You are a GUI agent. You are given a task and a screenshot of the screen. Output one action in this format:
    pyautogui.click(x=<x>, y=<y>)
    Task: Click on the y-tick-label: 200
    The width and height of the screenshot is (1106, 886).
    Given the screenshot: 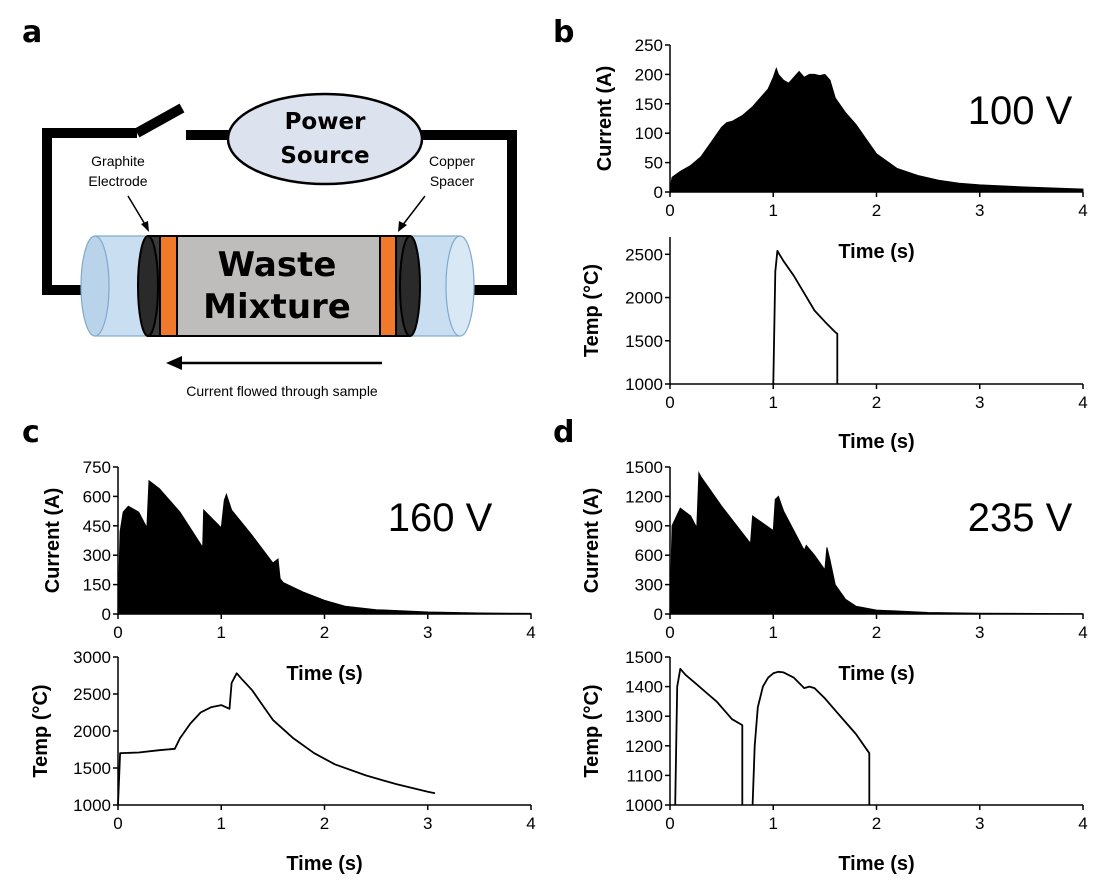 What is the action you would take?
    pyautogui.click(x=649, y=74)
    